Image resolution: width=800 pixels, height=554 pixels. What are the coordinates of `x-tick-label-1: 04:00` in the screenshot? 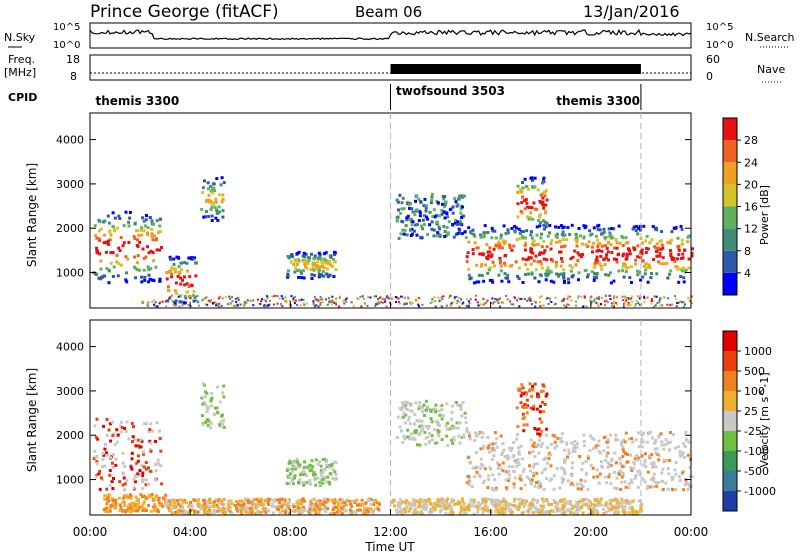 It's located at (190, 532).